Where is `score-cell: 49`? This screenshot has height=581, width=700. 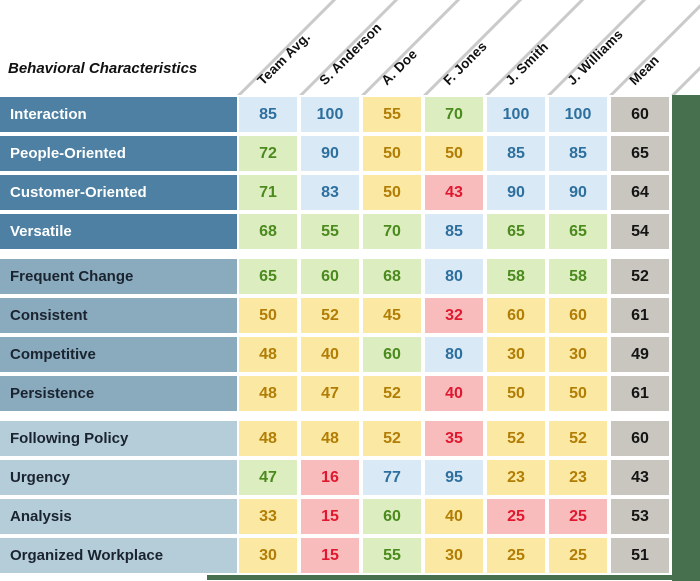
score-cell: 49 is located at coordinates (640, 354).